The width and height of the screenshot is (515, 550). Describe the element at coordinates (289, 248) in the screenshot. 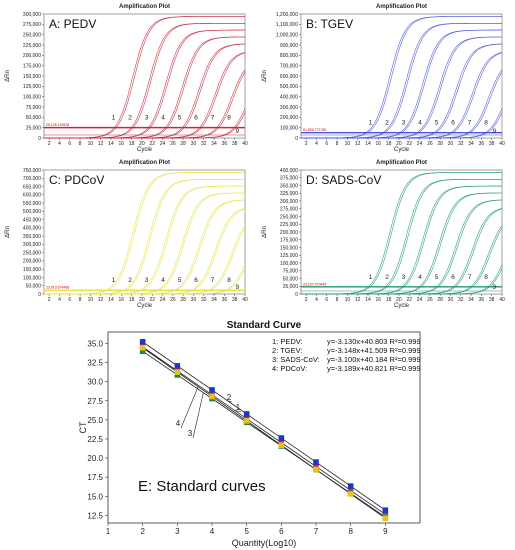

I see `y-tick-label: 150,000` at that location.